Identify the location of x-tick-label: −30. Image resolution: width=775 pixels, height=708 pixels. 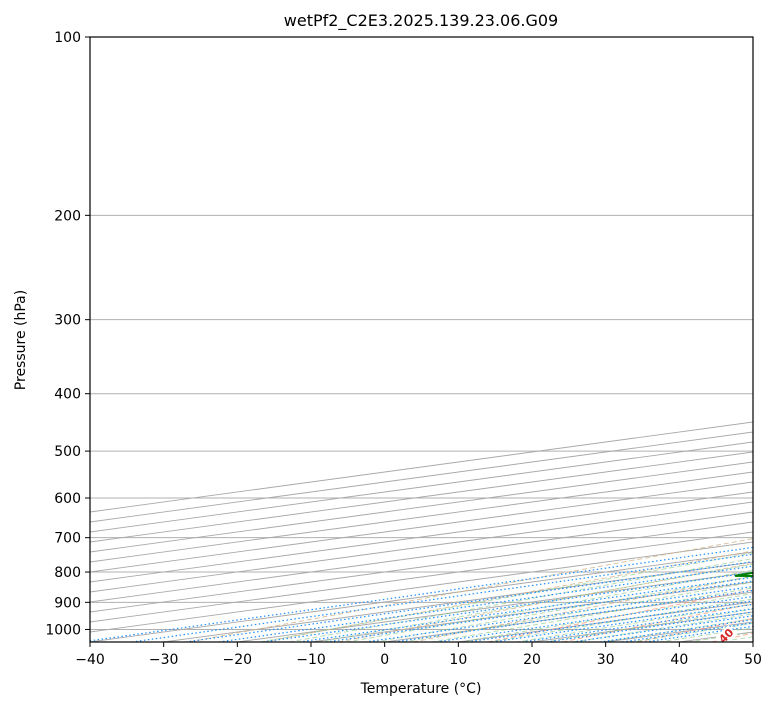
(164, 660).